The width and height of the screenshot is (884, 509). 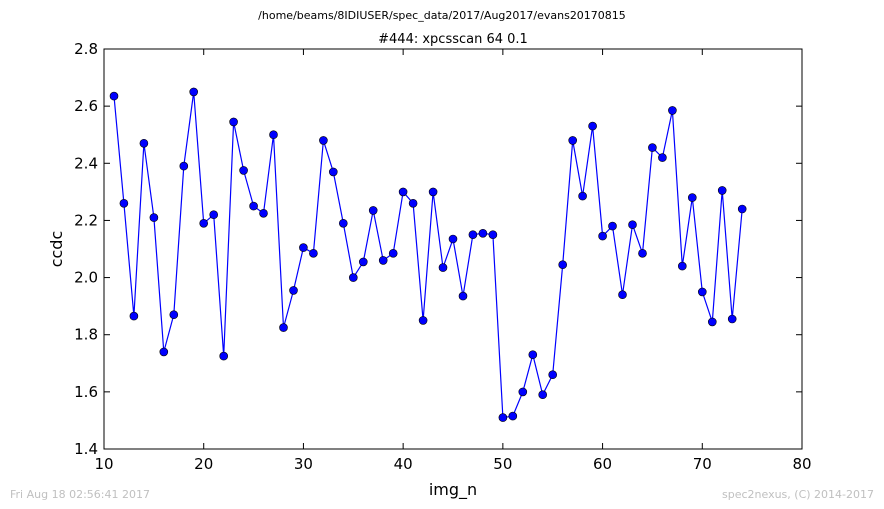 I want to click on footer-timestamp: Fri Aug 18 02:56:41 2017, so click(x=80, y=494).